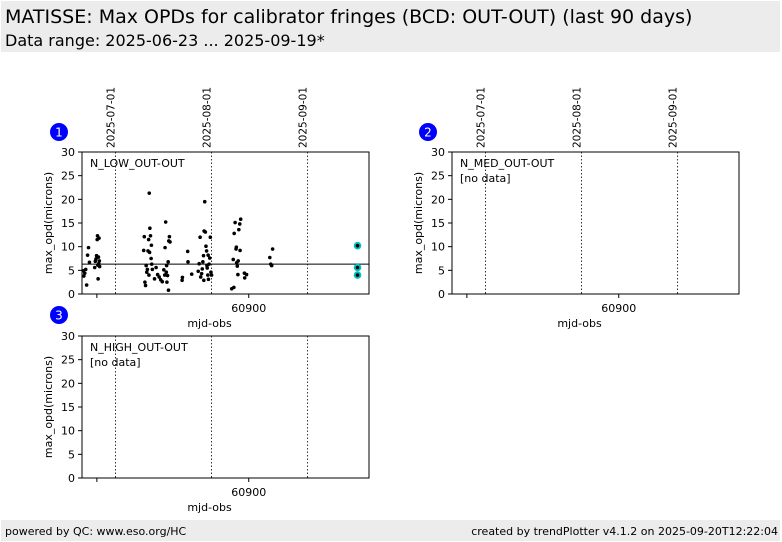 Image resolution: width=782 pixels, height=542 pixels. I want to click on page-subtitle: Data range: 2025-06-23 ... 2025-09-19*, so click(165, 40).